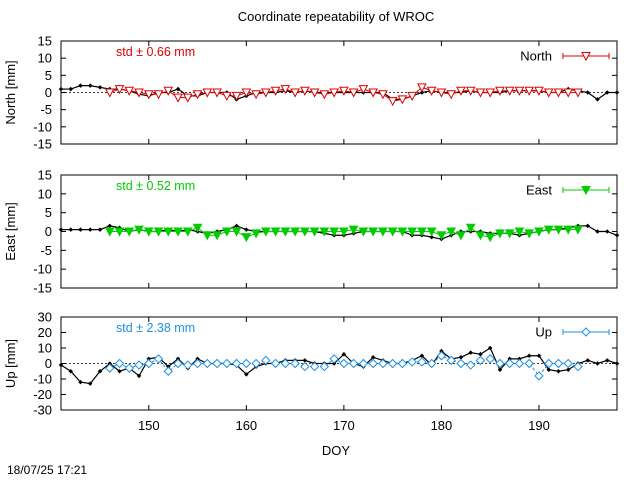  Describe the element at coordinates (10, 231) in the screenshot. I see `y-axis-label: East [mm]` at that location.